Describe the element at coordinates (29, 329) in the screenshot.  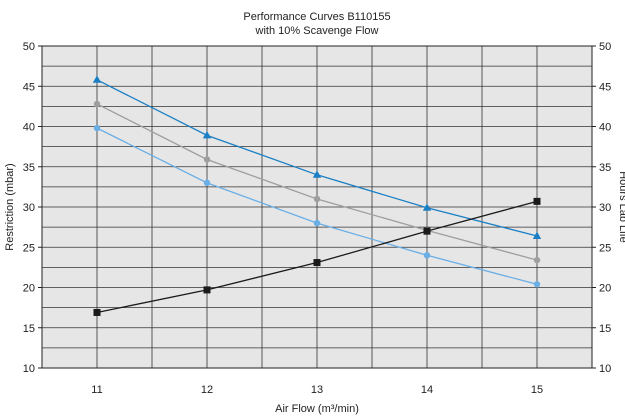
I see `y-tick-label: 15` at that location.